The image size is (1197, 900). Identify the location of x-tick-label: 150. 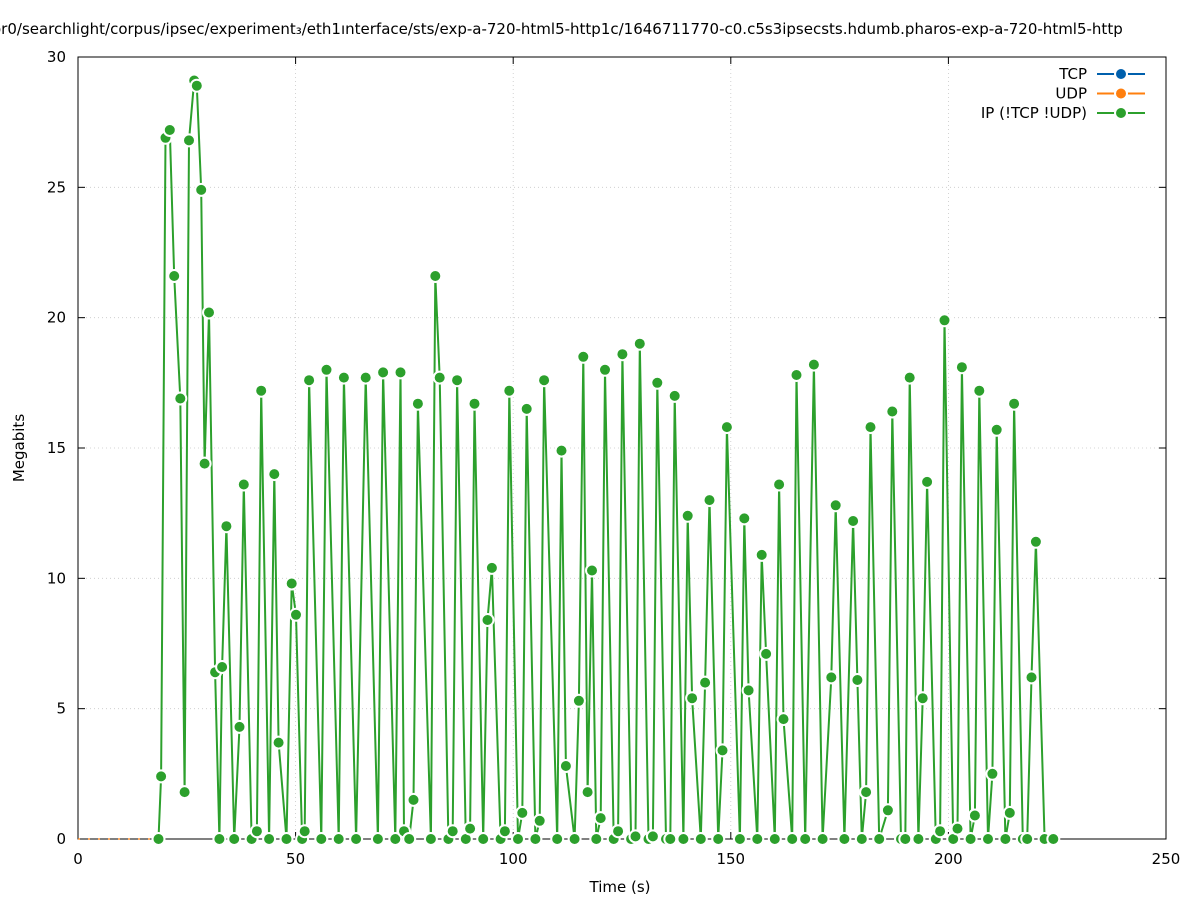
(730, 859).